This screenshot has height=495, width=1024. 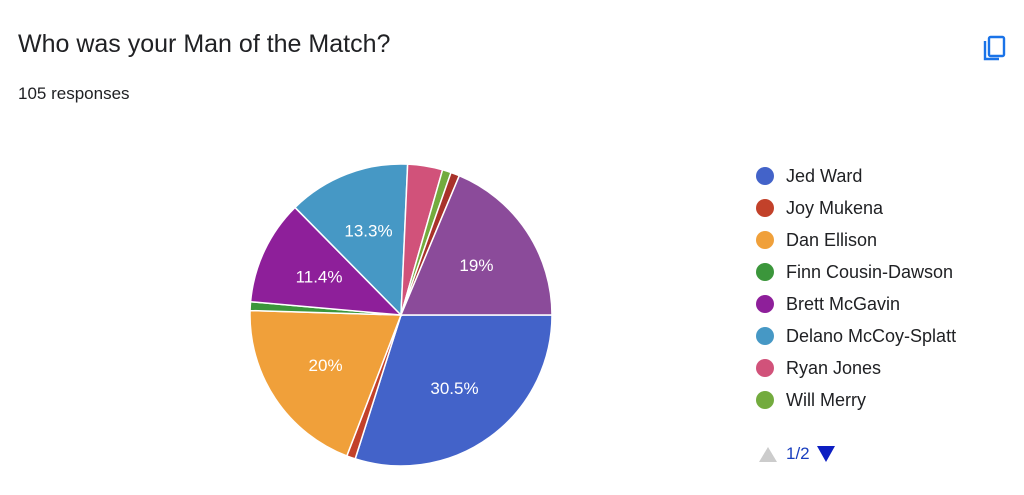 What do you see at coordinates (826, 399) in the screenshot?
I see `legend-label: Will Merry` at bounding box center [826, 399].